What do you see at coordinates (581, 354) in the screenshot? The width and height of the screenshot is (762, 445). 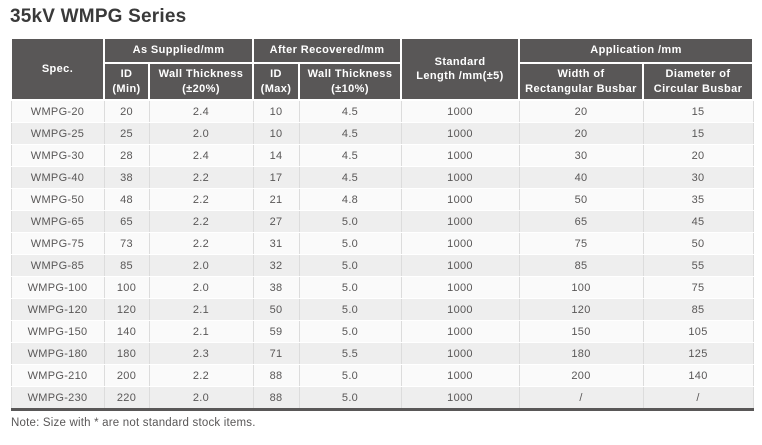 I see `table-cell: 180` at bounding box center [581, 354].